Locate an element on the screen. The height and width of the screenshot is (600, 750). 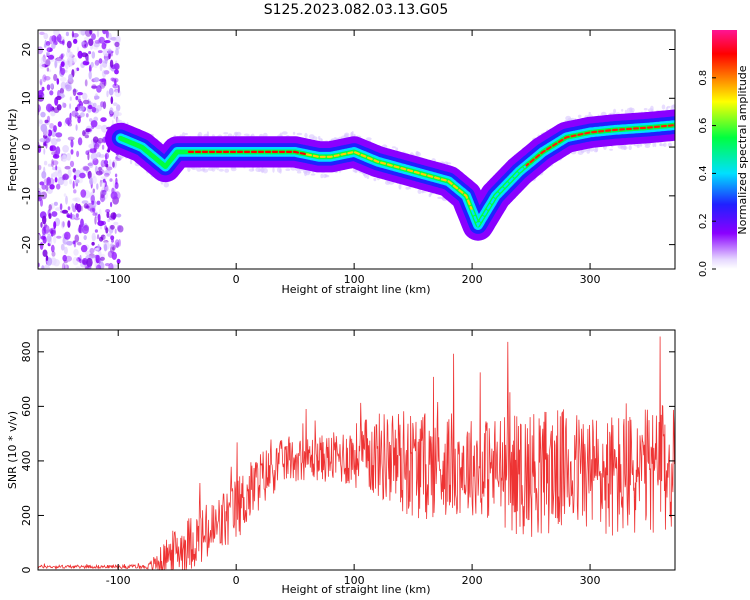
spectrogram-x-label: Height of straight line (km) is located at coordinates (355, 289).